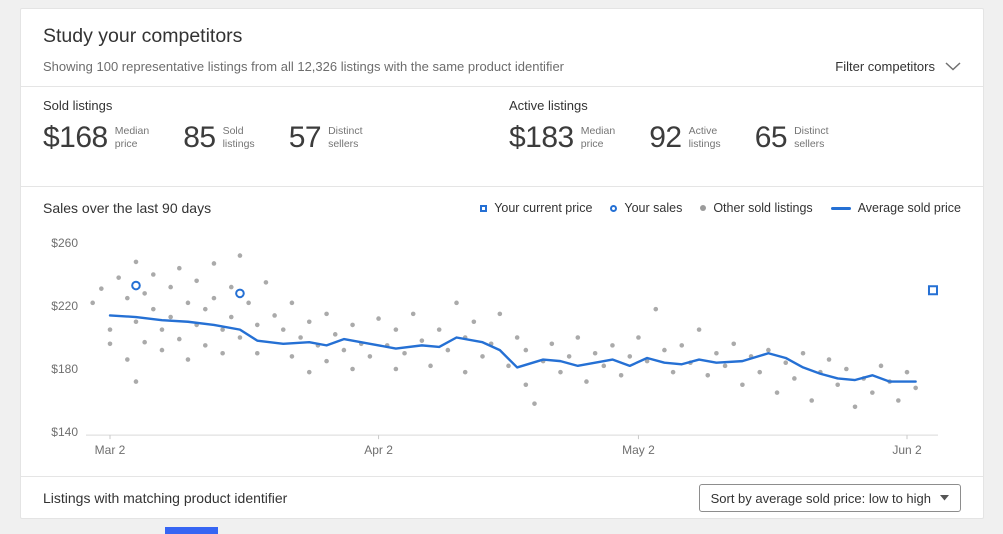 The image size is (1003, 534). I want to click on svg-text: $180, so click(64, 369).